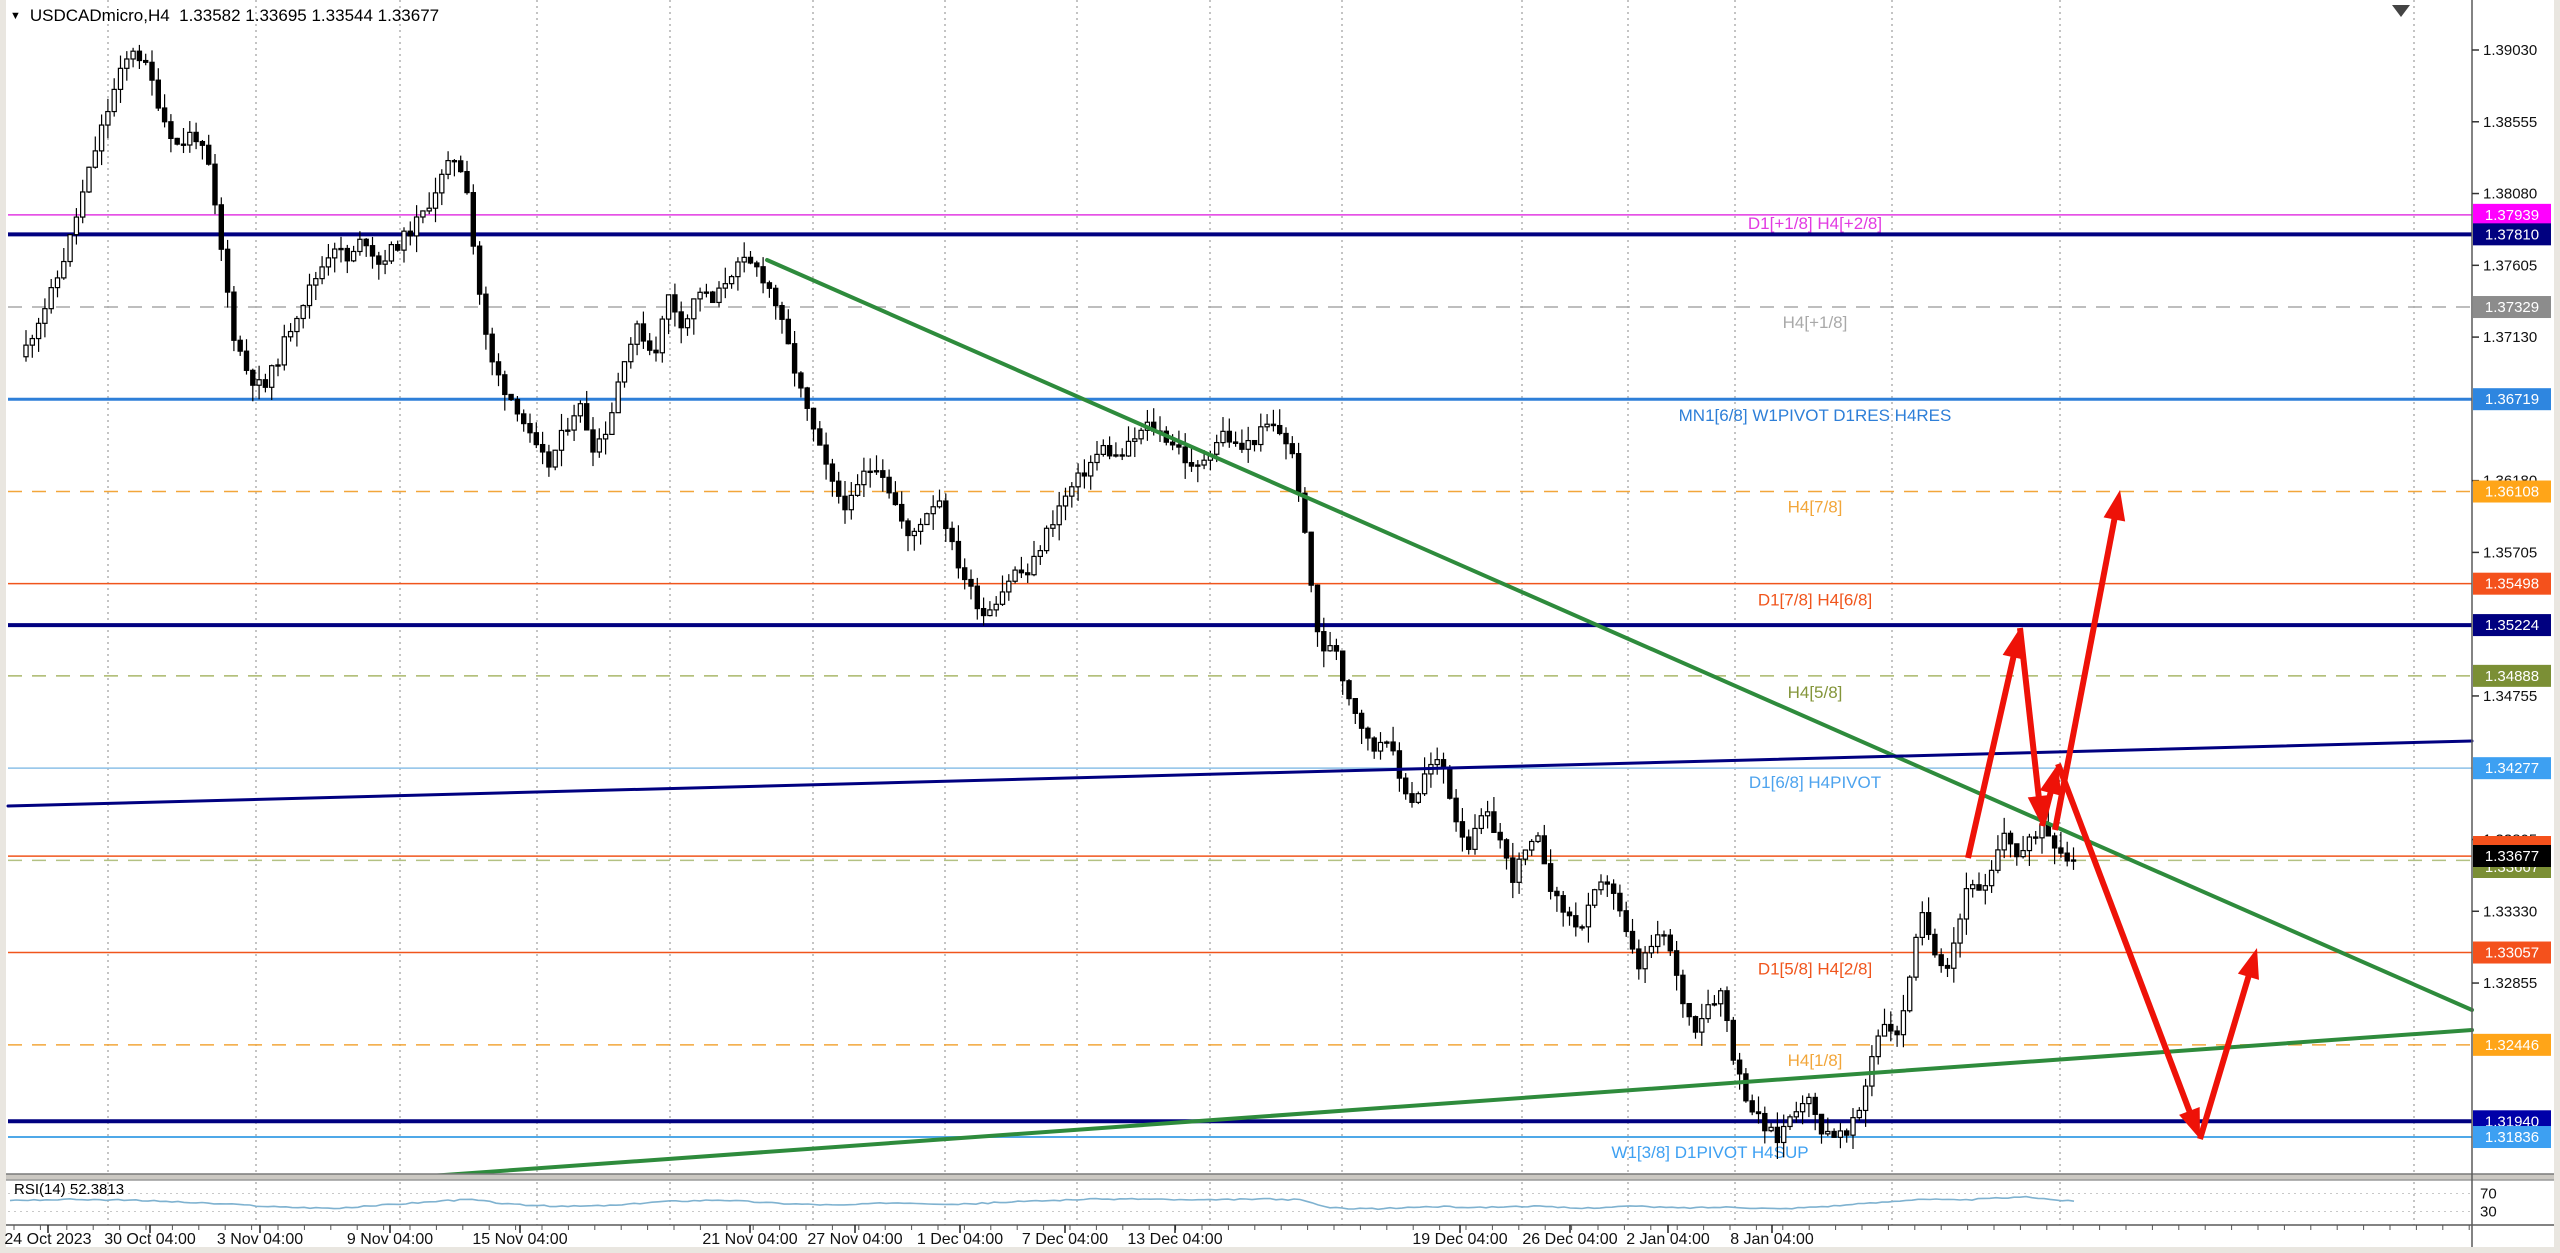 This screenshot has width=2560, height=1253. I want to click on level-price-tag-text: 1.35498, so click(2512, 584).